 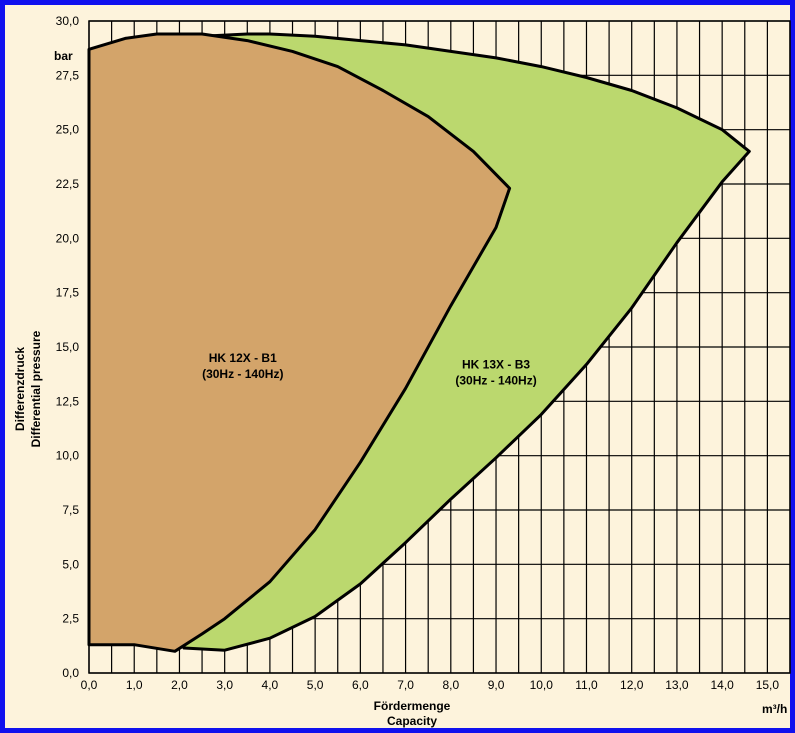 What do you see at coordinates (68, 21) in the screenshot?
I see `y-tick-label: 30,0` at bounding box center [68, 21].